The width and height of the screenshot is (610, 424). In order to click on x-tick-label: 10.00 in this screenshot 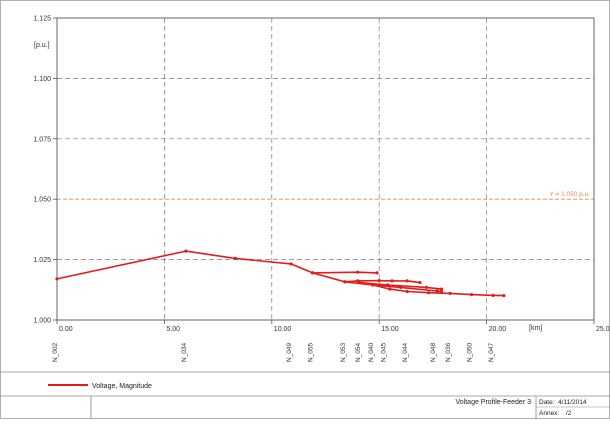, I will do `click(283, 329)`.